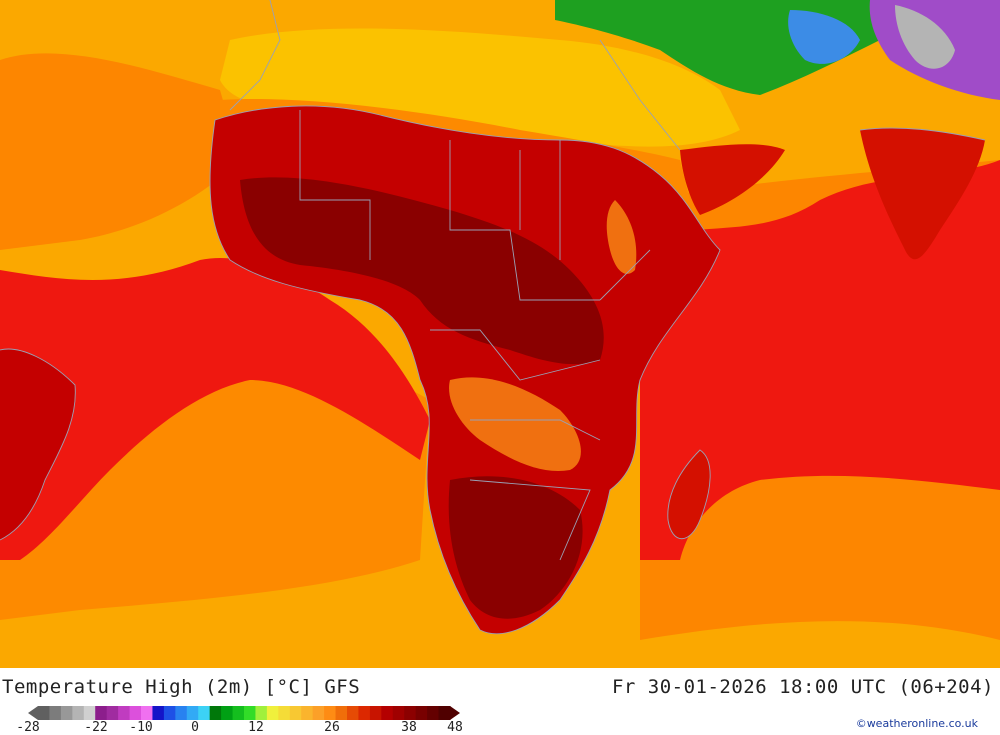  Describe the element at coordinates (515, 547) in the screenshot. I see `southern-africa-extreme` at that location.